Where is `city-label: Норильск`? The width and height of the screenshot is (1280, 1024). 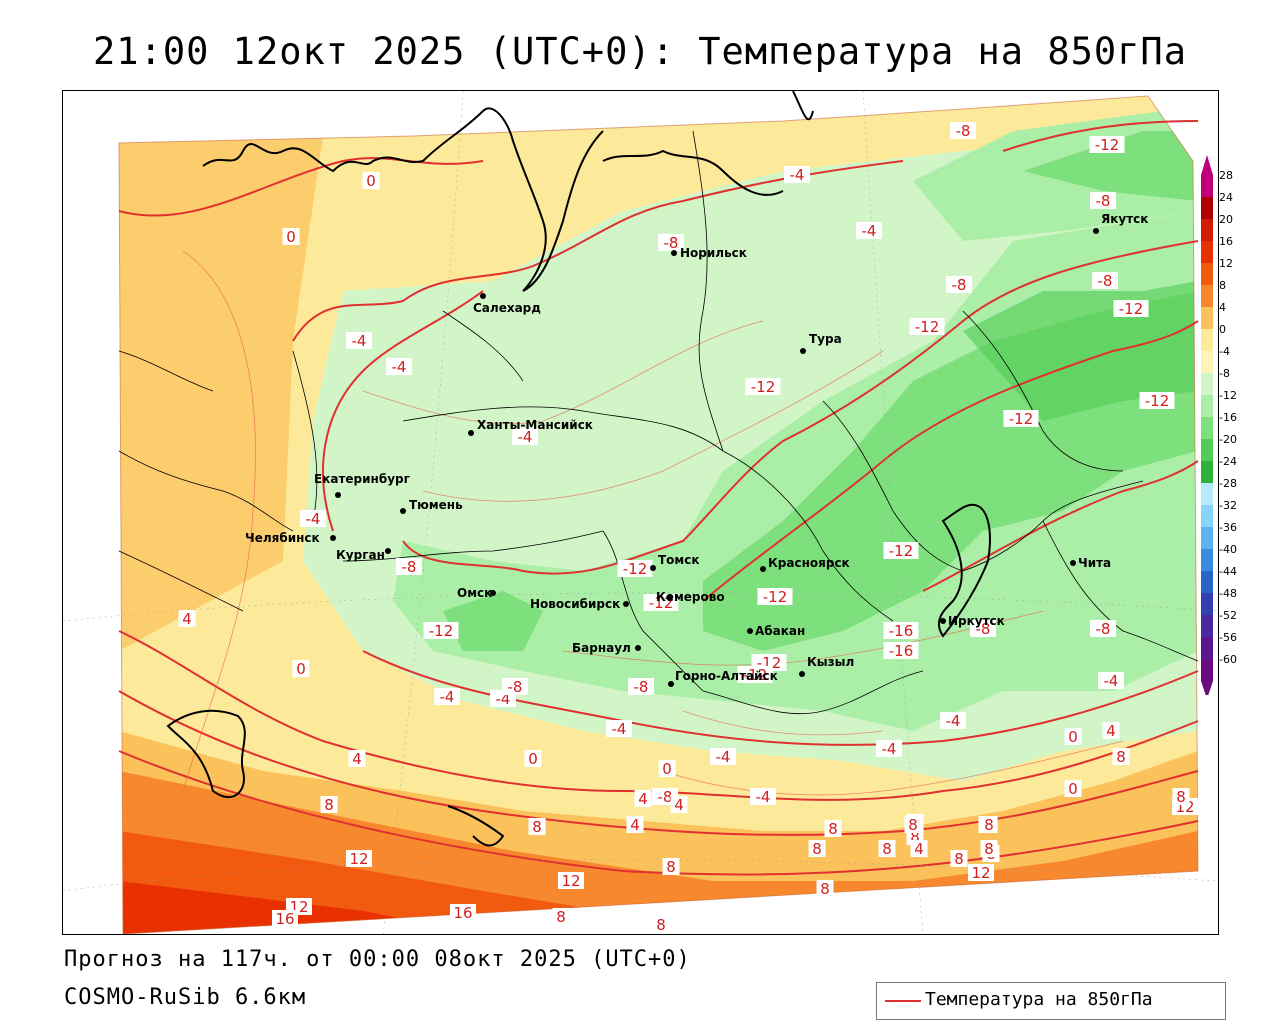 city-label: Норильск is located at coordinates (713, 253).